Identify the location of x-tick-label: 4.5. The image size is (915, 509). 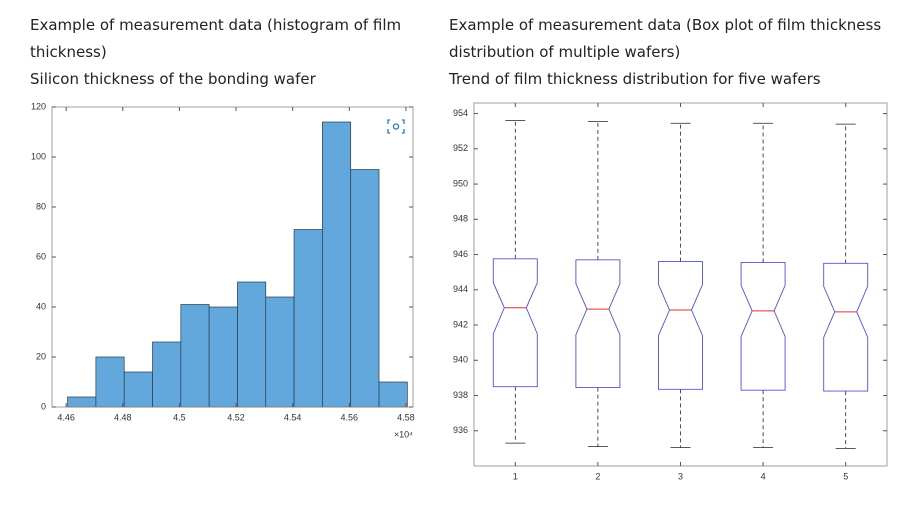
(179, 417).